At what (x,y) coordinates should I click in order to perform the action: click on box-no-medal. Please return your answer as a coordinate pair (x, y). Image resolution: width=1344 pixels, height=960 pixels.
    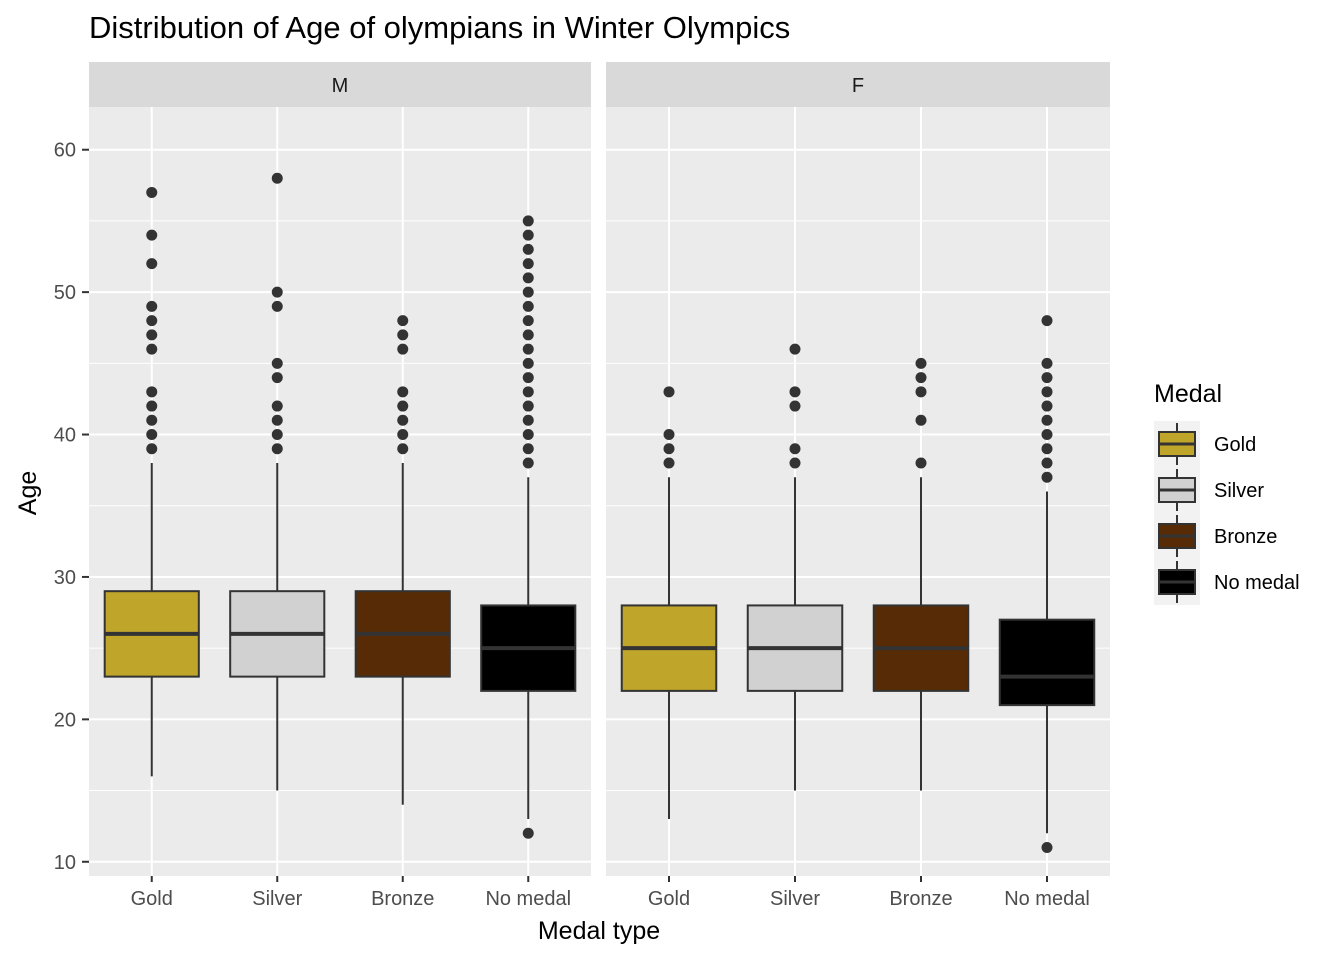
    Looking at the image, I should click on (528, 527).